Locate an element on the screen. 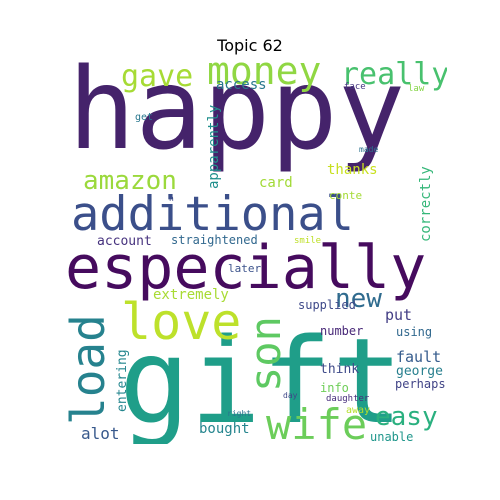 The image size is (500, 500). word-supplied: supplied is located at coordinates (327, 305).